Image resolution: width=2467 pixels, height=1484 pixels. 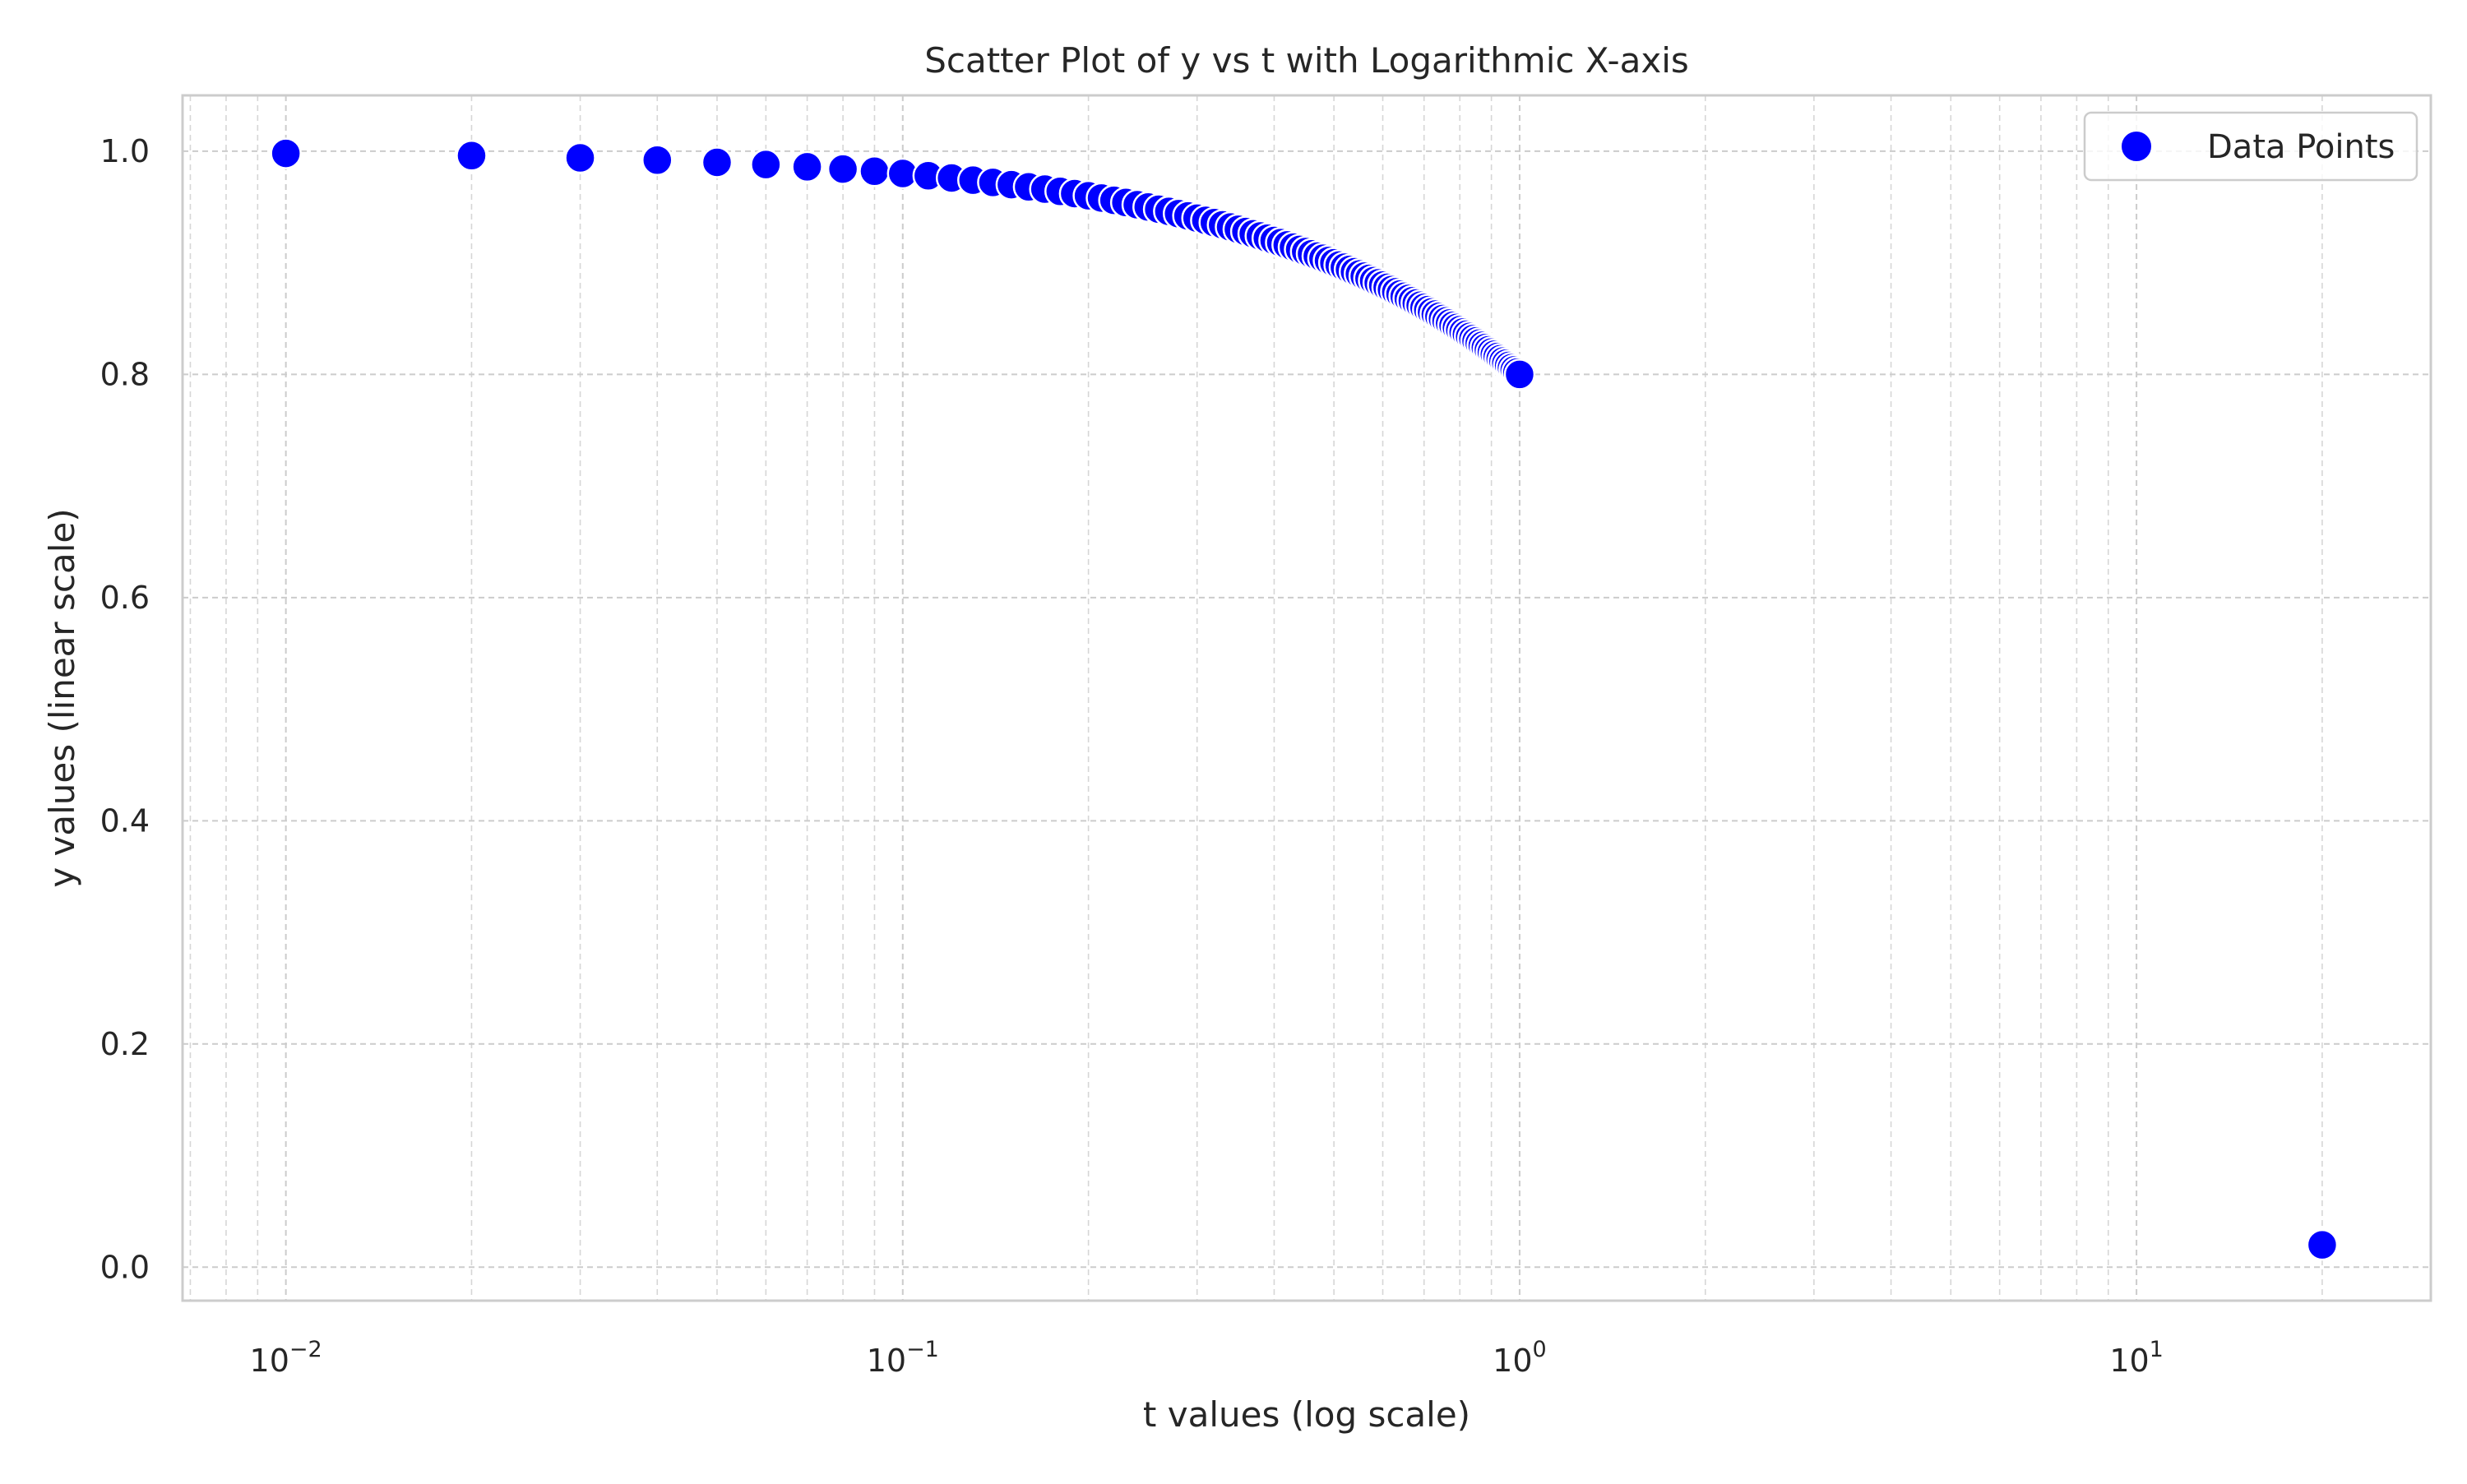 What do you see at coordinates (2136, 1358) in the screenshot?
I see `x-tick-label: 10¹` at bounding box center [2136, 1358].